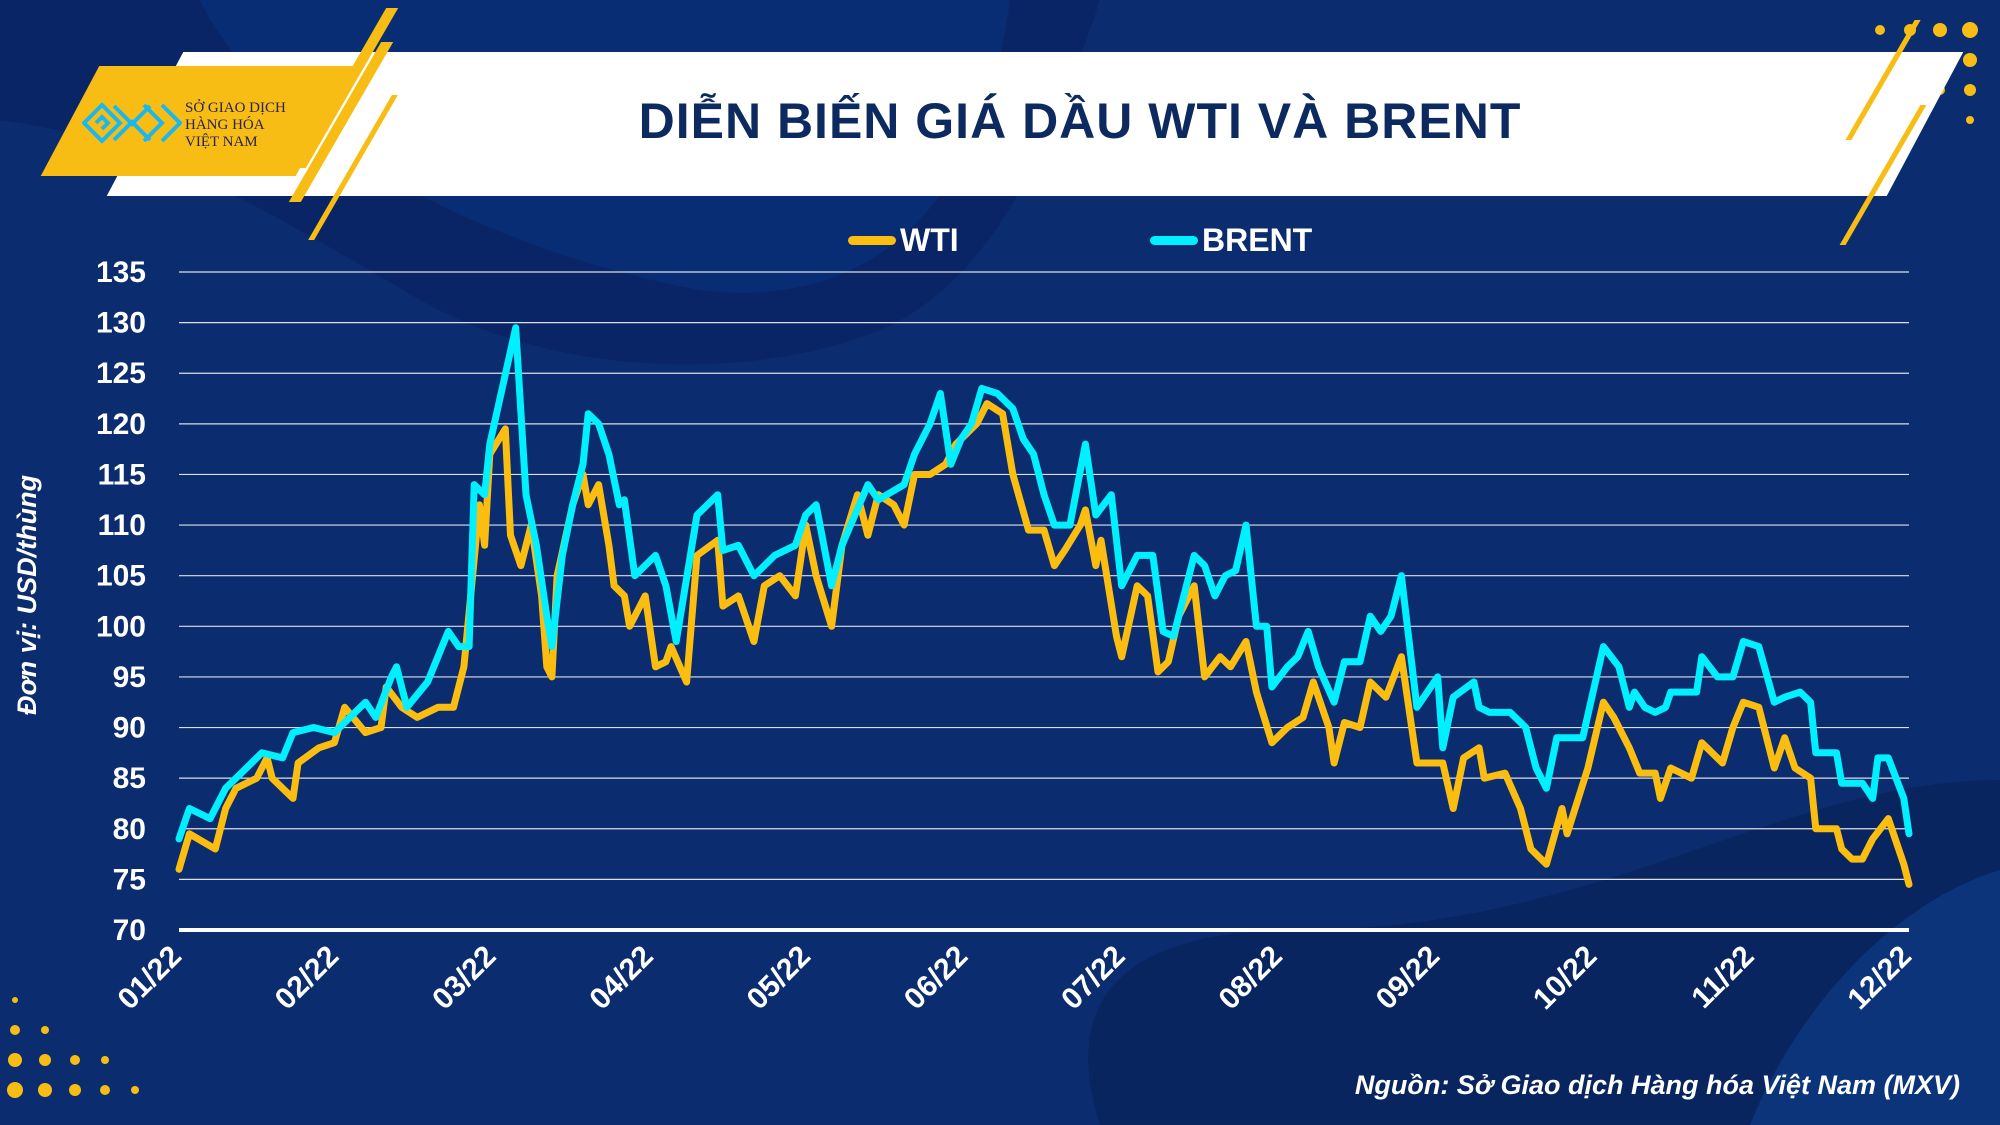 The height and width of the screenshot is (1125, 2000). Describe the element at coordinates (121, 272) in the screenshot. I see `y-tick-label: 135` at that location.